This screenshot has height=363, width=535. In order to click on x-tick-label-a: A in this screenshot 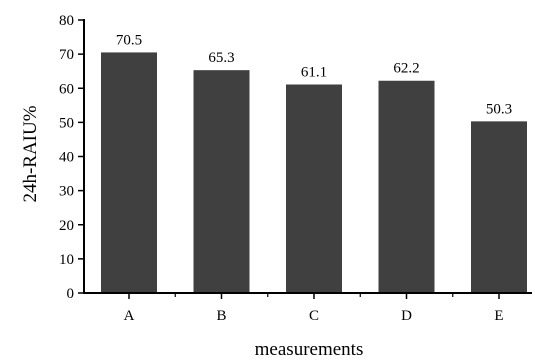, I will do `click(129, 316)`.